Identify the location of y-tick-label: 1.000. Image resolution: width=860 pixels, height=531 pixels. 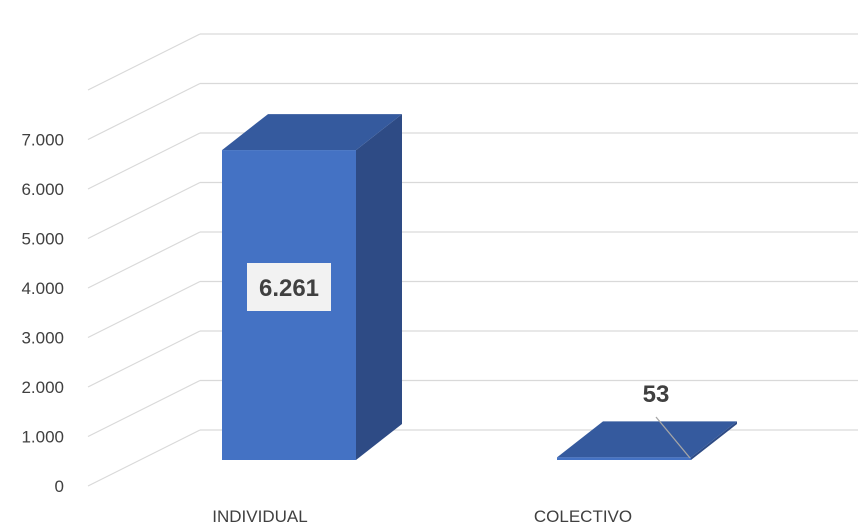
(42, 437).